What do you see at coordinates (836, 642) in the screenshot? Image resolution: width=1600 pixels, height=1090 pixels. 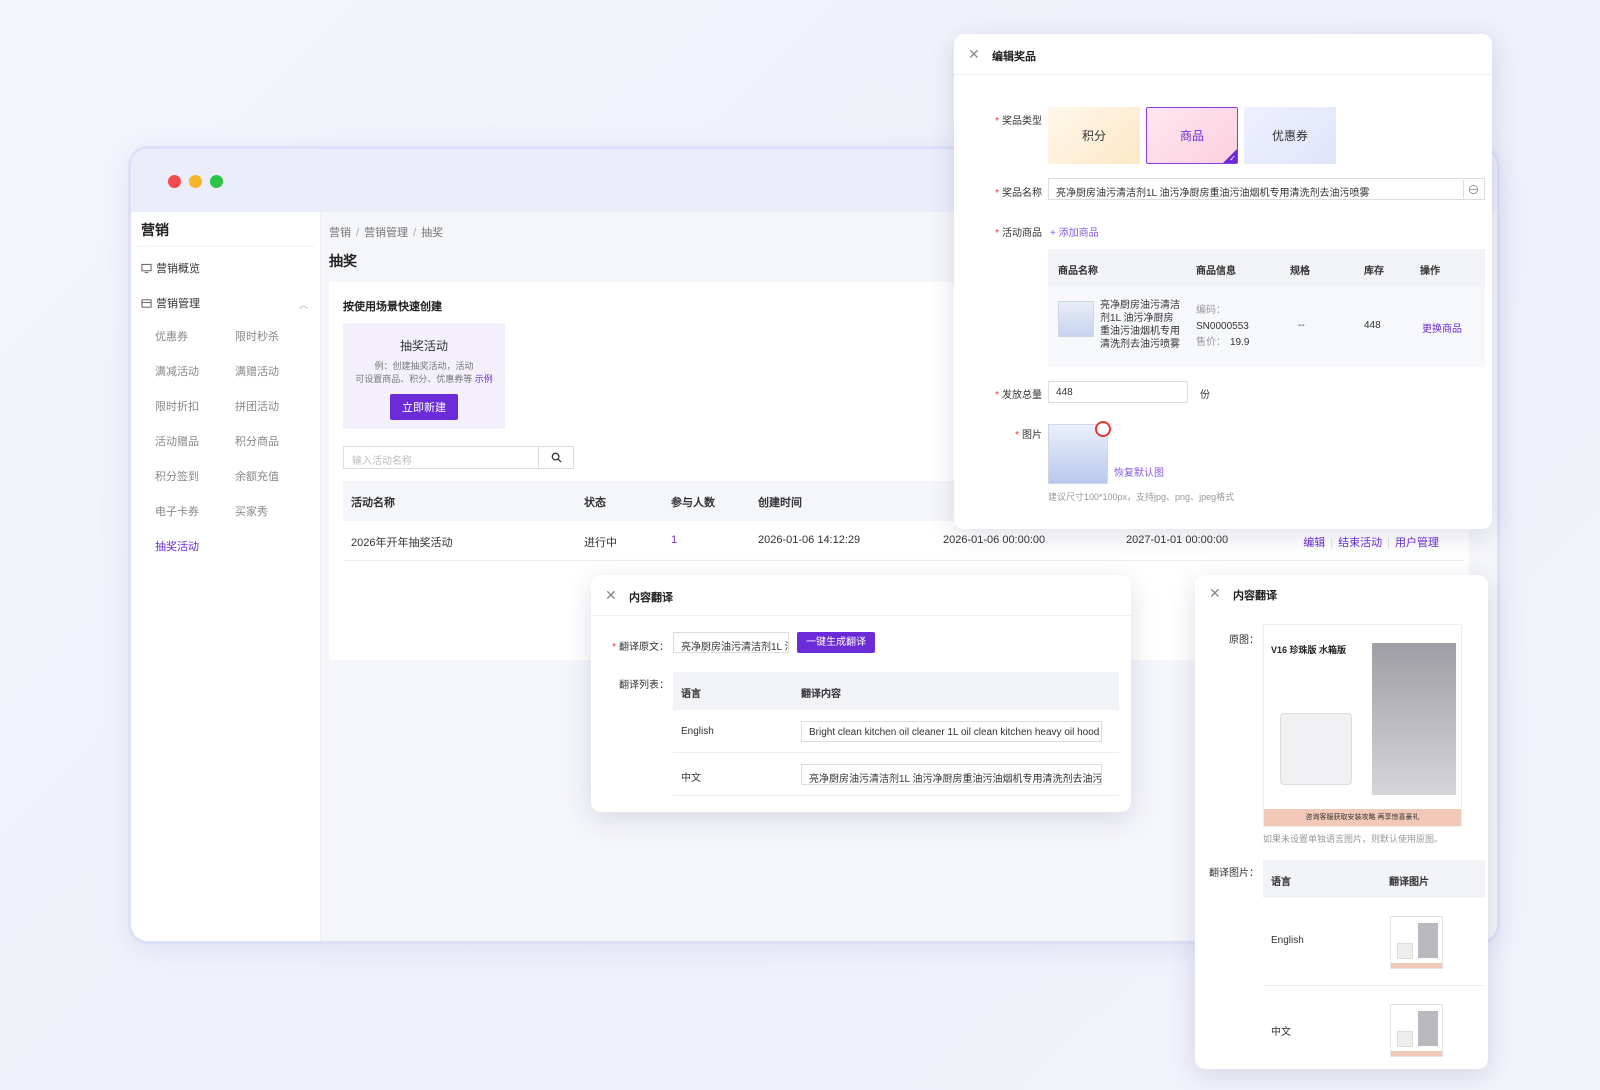 I see `generate-translation-button: 一键生成翻译` at bounding box center [836, 642].